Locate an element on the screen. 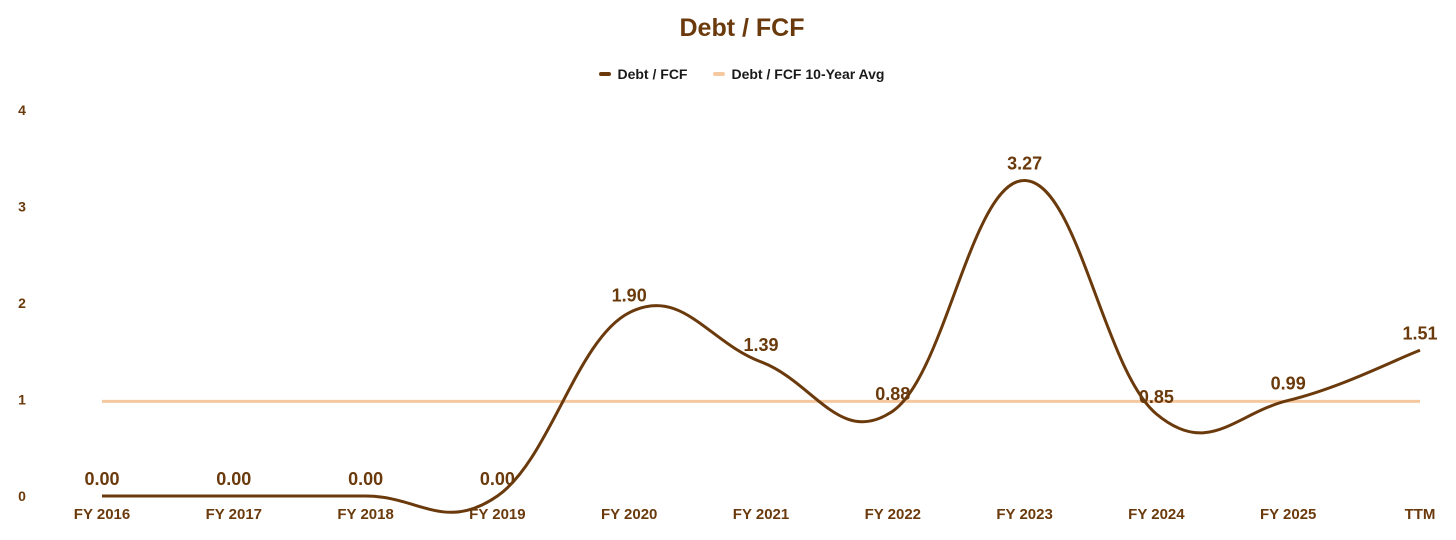 The width and height of the screenshot is (1456, 540). data-label: 0.99 is located at coordinates (1288, 383).